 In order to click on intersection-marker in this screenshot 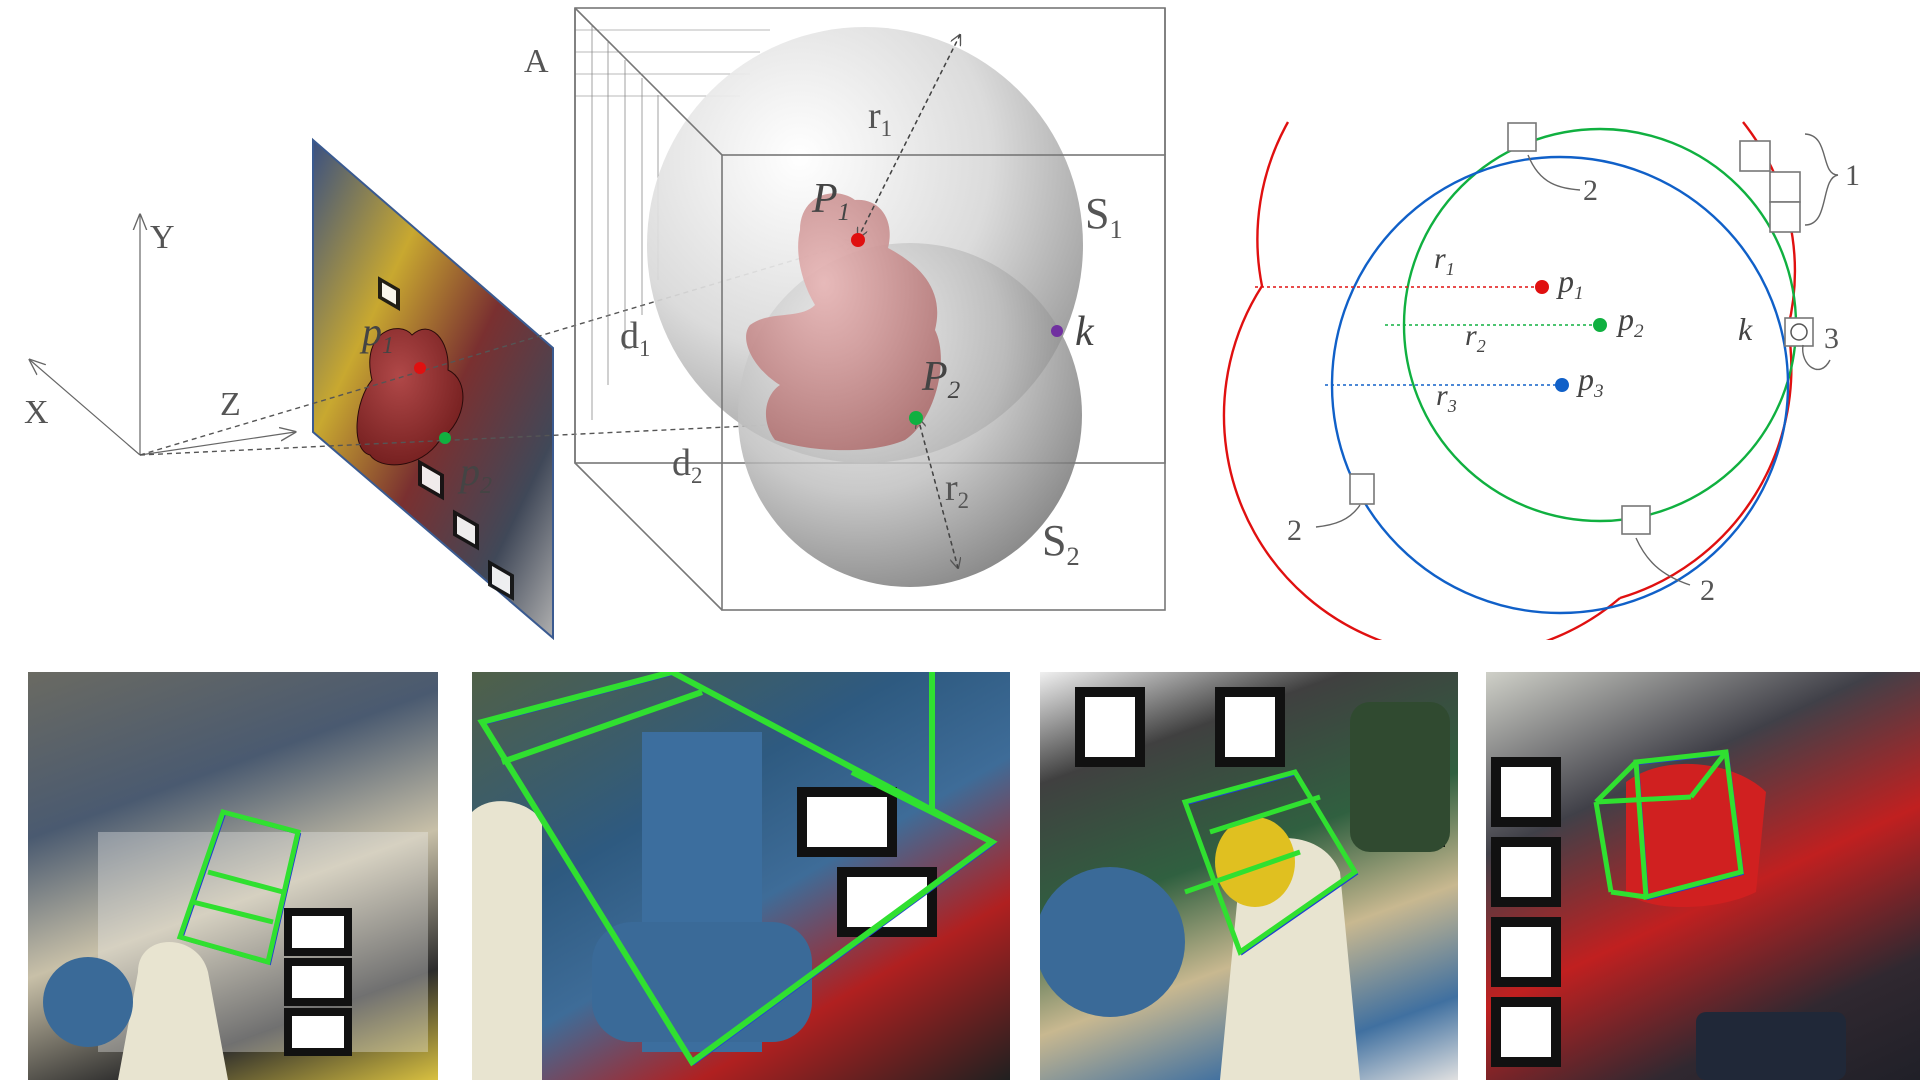, I will do `click(1799, 332)`.